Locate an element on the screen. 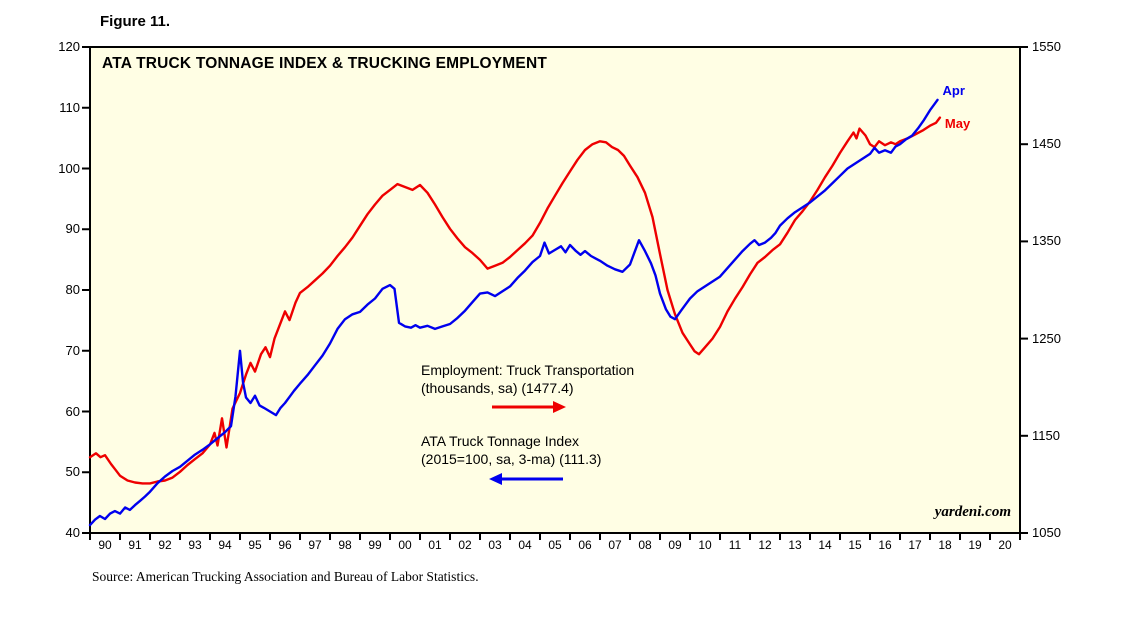 Image resolution: width=1138 pixels, height=621 pixels. right-axis-tick-label: 1150 is located at coordinates (1046, 435).